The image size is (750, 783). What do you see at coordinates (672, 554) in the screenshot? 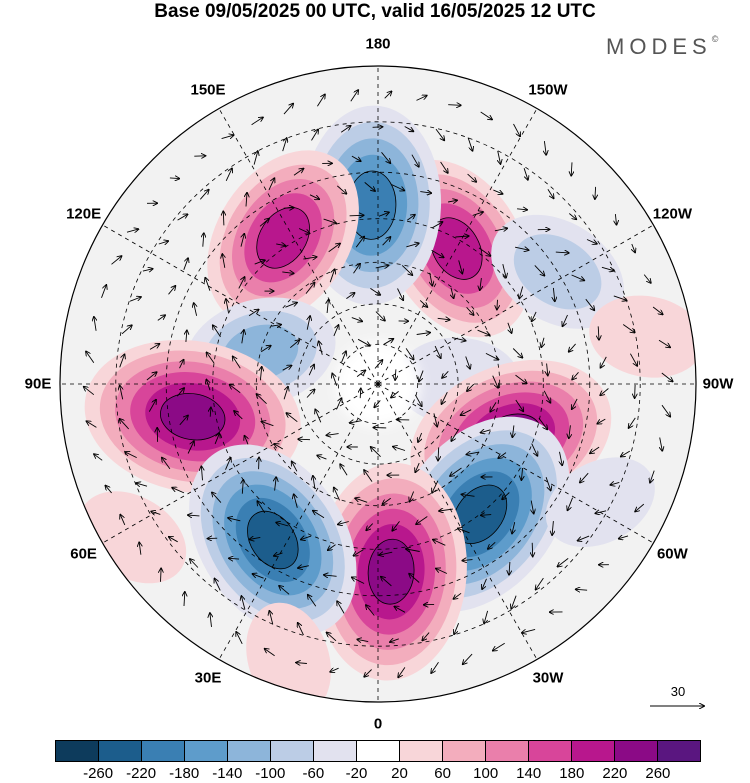
I see `longitude-label: 60W` at bounding box center [672, 554].